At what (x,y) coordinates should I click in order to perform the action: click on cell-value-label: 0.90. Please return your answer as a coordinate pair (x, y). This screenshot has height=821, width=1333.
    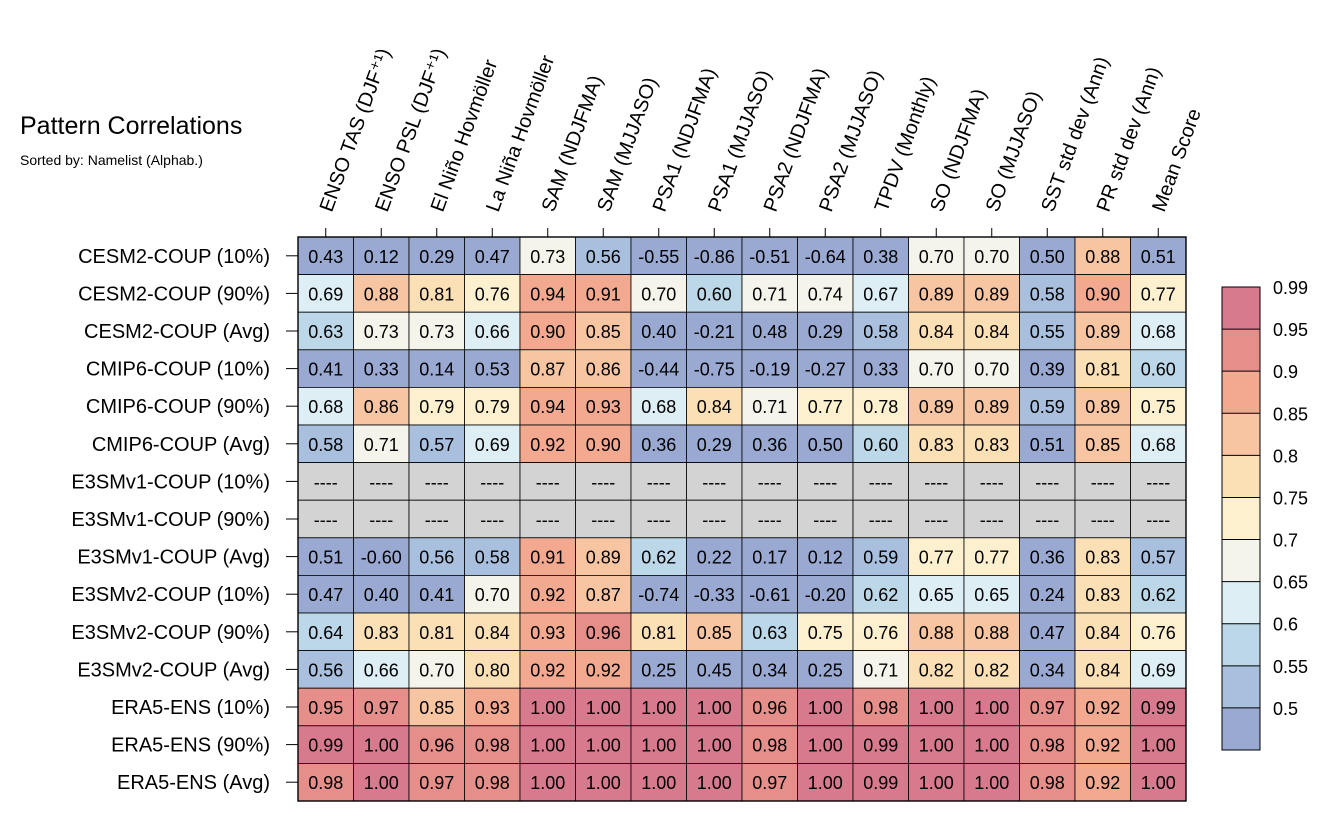
    Looking at the image, I should click on (1102, 294).